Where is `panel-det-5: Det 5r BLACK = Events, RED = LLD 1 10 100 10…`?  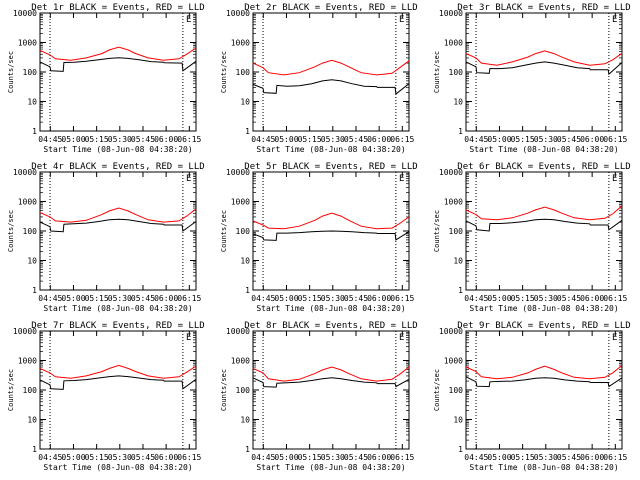 panel-det-5: Det 5r BLACK = Events, RED = LLD 1 10 100 10… is located at coordinates (319, 237).